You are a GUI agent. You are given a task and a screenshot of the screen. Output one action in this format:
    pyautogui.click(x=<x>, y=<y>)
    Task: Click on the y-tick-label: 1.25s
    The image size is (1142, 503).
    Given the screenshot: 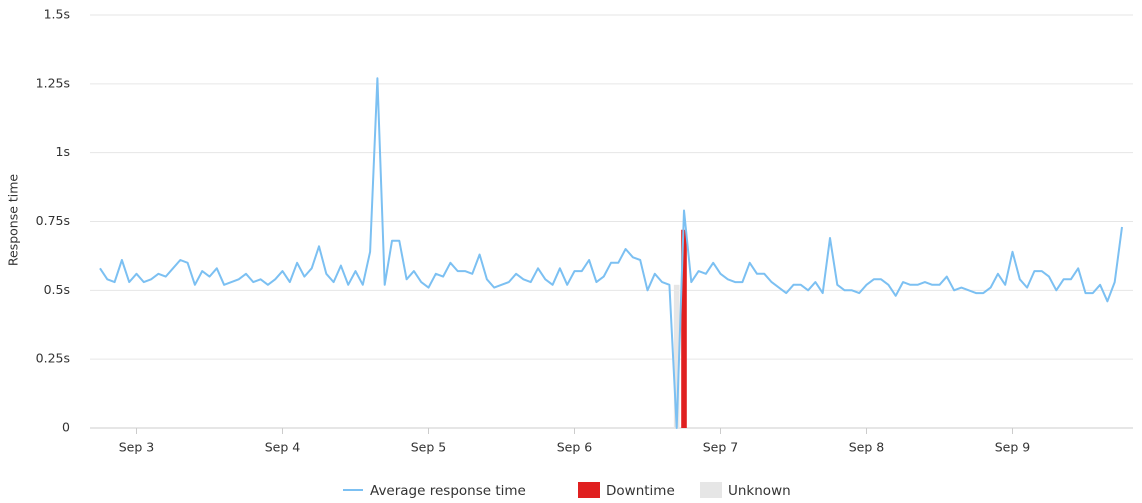 What is the action you would take?
    pyautogui.click(x=53, y=82)
    